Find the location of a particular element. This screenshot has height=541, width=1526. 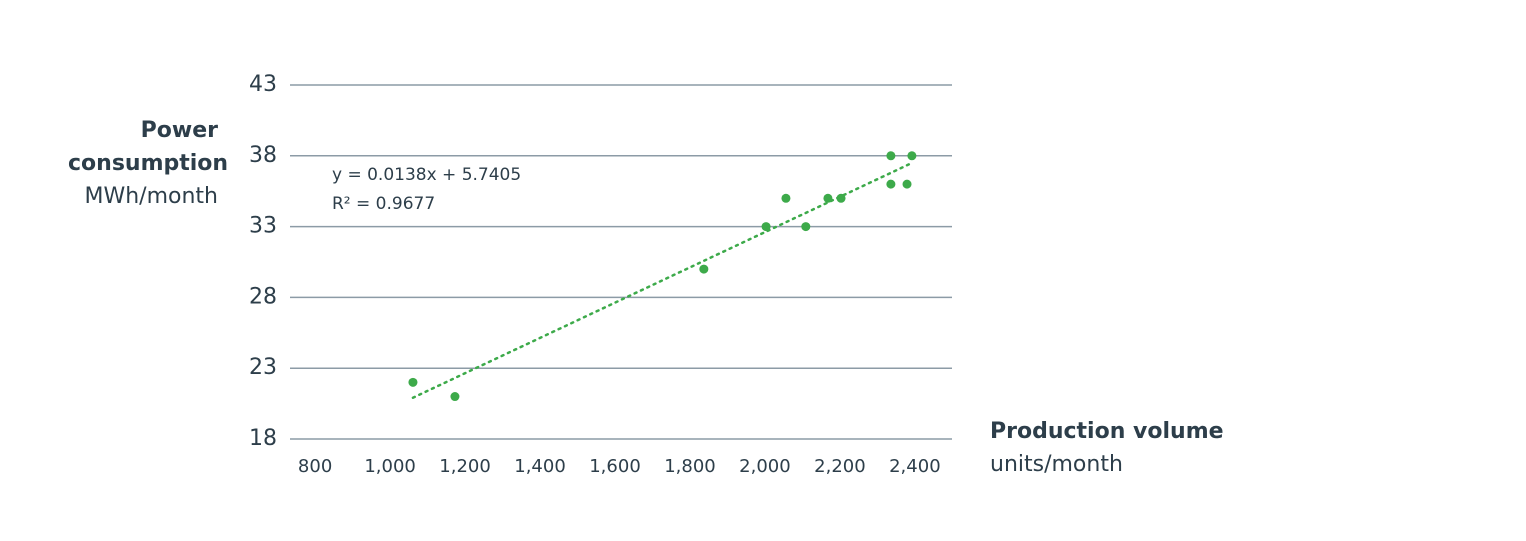

y-tick-label: 38 is located at coordinates (263, 155).